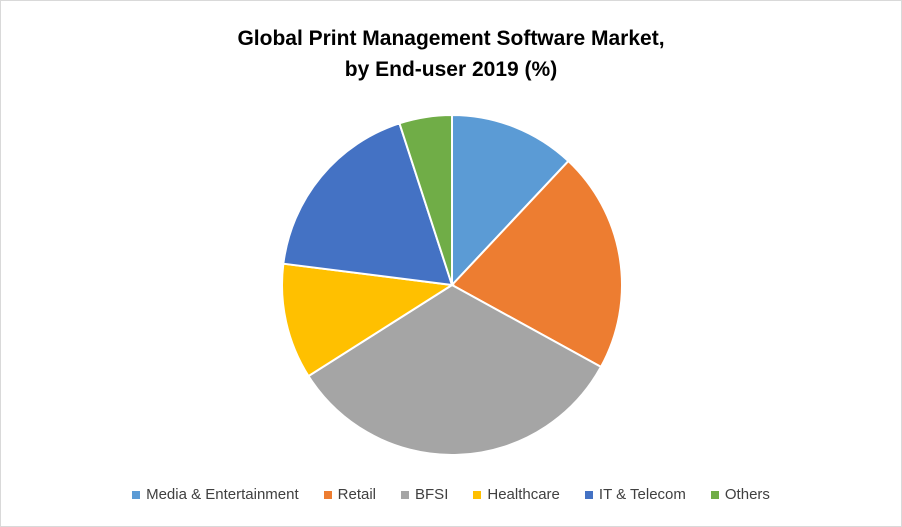 Image resolution: width=902 pixels, height=527 pixels. Describe the element at coordinates (368, 320) in the screenshot. I see `pie-slice-healthcare` at that location.